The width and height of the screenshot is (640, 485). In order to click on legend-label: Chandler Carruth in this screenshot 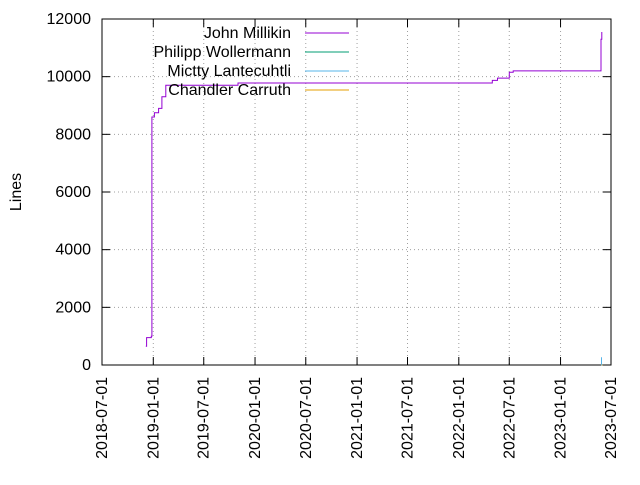, I will do `click(229, 90)`.